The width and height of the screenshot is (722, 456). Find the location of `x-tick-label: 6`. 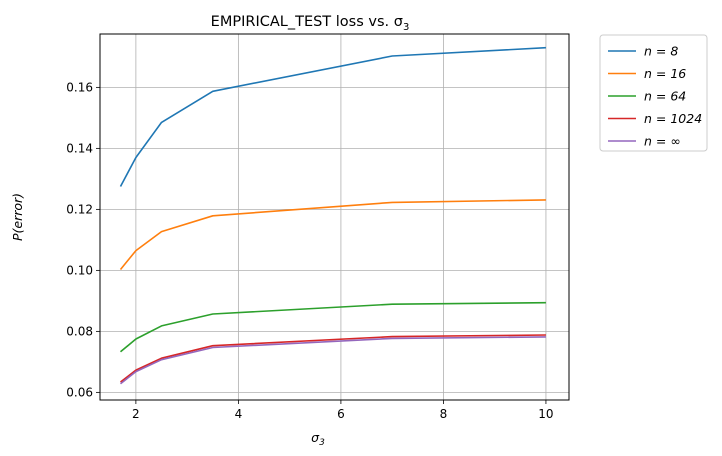

x-tick-label: 6 is located at coordinates (341, 414).